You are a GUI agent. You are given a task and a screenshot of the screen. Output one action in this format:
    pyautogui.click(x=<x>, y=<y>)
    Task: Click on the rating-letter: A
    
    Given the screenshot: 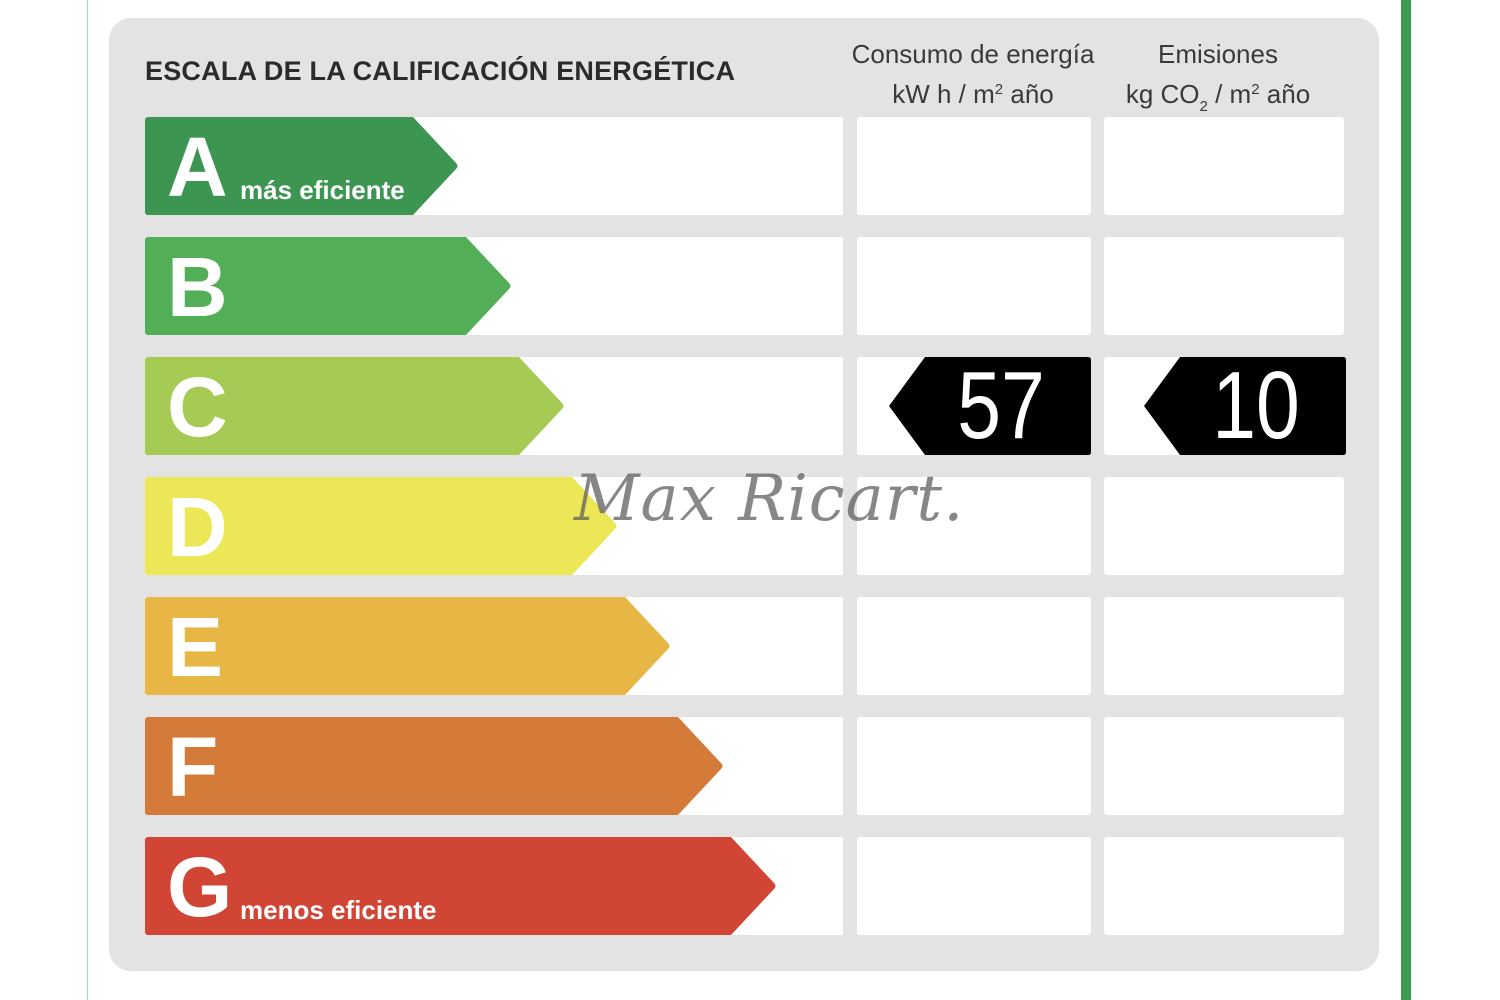 What is the action you would take?
    pyautogui.click(x=197, y=167)
    